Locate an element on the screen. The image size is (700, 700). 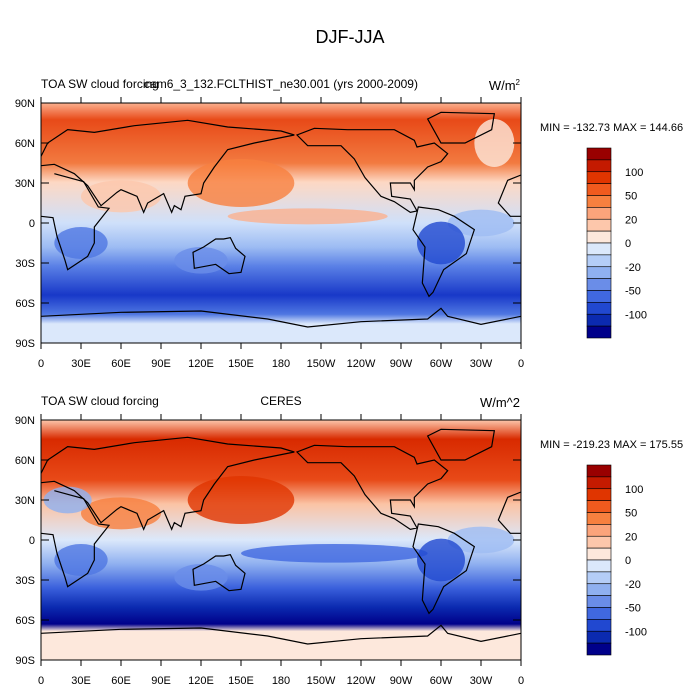
panel-units: W/m^2 is located at coordinates (500, 402).